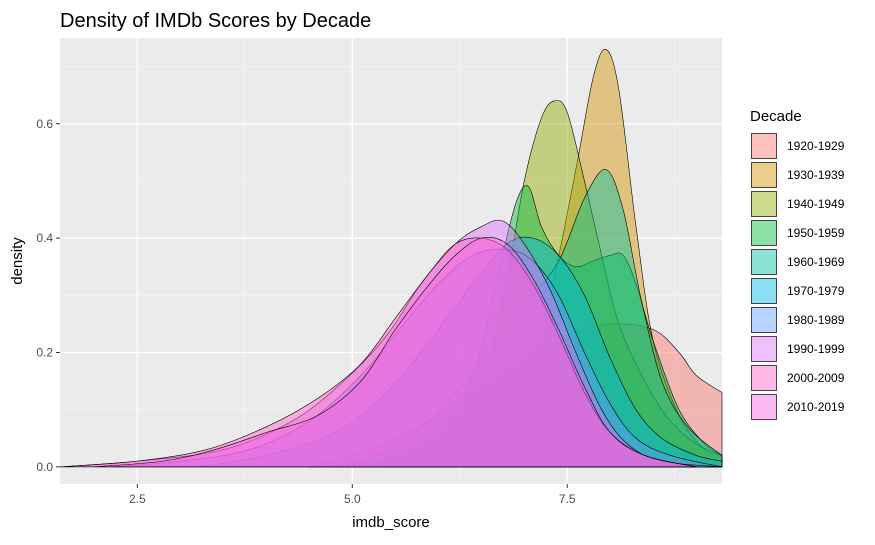 Image resolution: width=875 pixels, height=545 pixels. I want to click on legend-item-1980-1989: 1980-1989, so click(798, 320).